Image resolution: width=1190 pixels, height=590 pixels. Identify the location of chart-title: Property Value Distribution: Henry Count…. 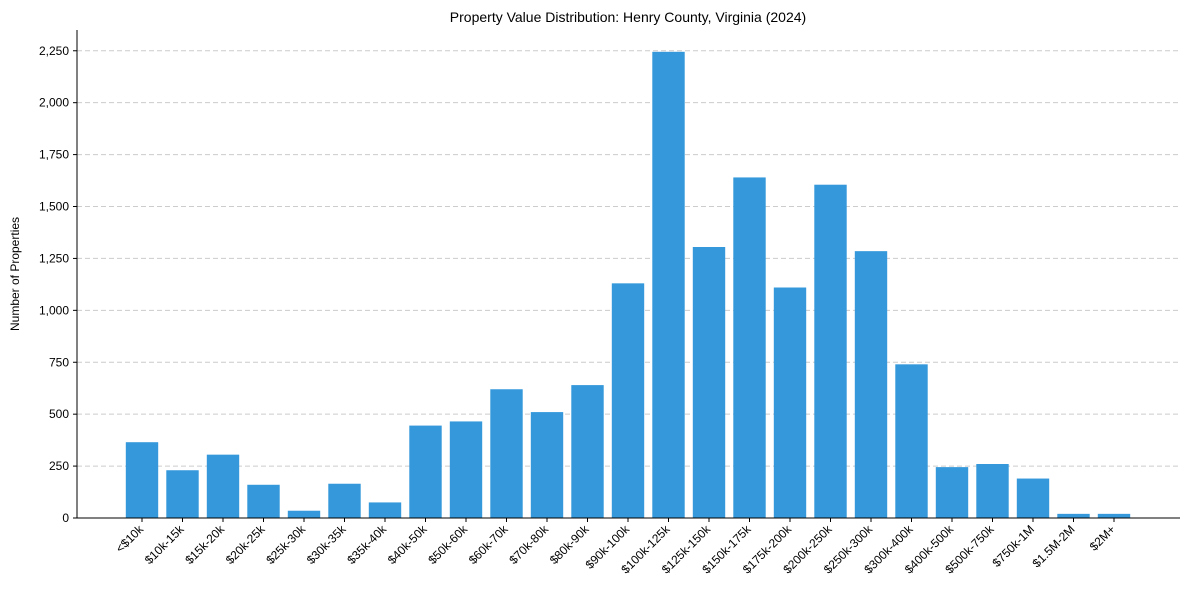
(628, 17).